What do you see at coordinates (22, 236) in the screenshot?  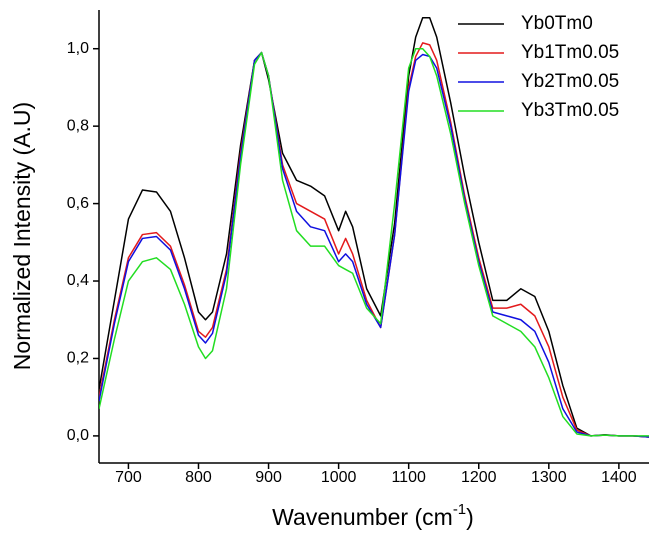 I see `y-axis-title: Normalized Intensity (A.U)` at bounding box center [22, 236].